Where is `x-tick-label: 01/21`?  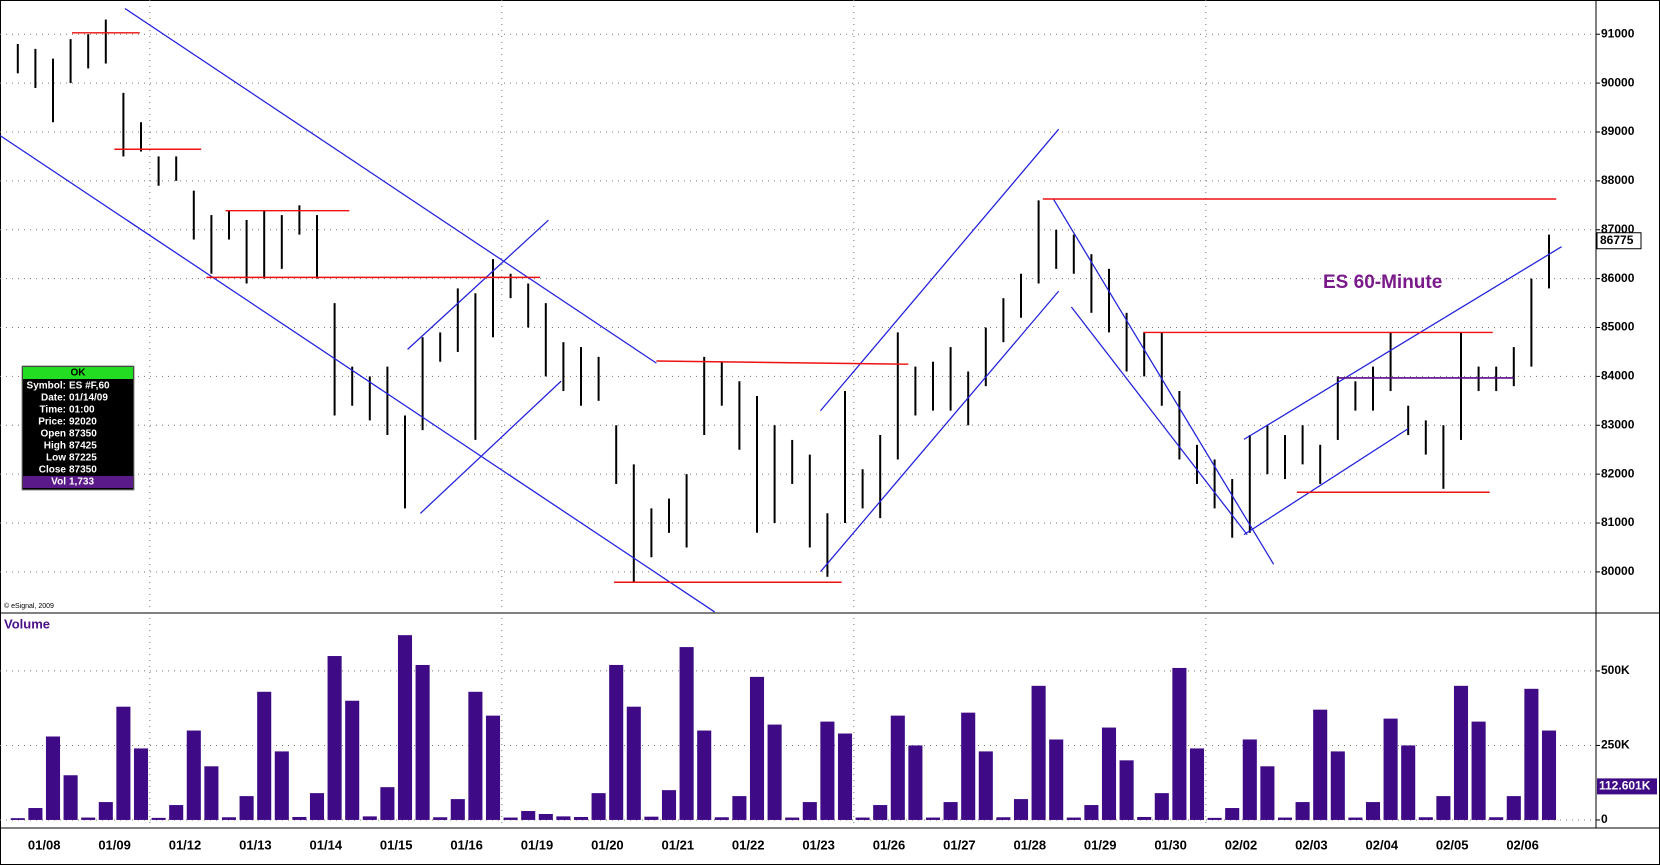 x-tick-label: 01/21 is located at coordinates (678, 844).